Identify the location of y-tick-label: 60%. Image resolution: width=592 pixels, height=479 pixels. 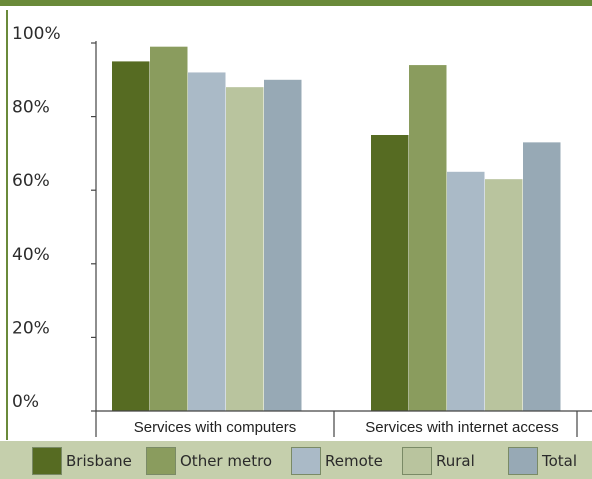
(31, 181).